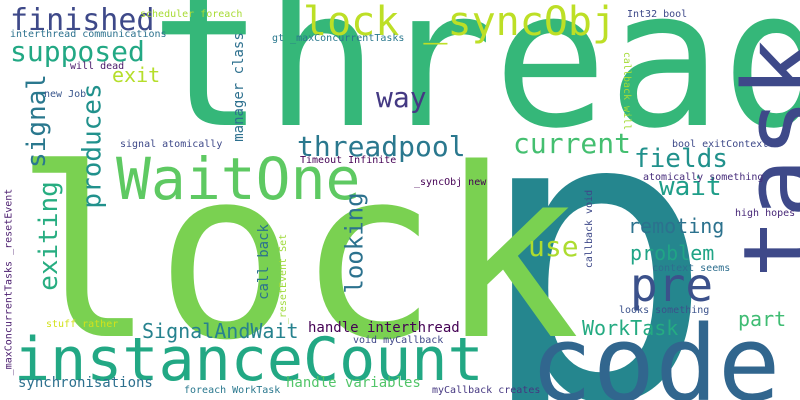 The height and width of the screenshot is (400, 800). I want to click on word-new-Job: new Job, so click(65, 95).